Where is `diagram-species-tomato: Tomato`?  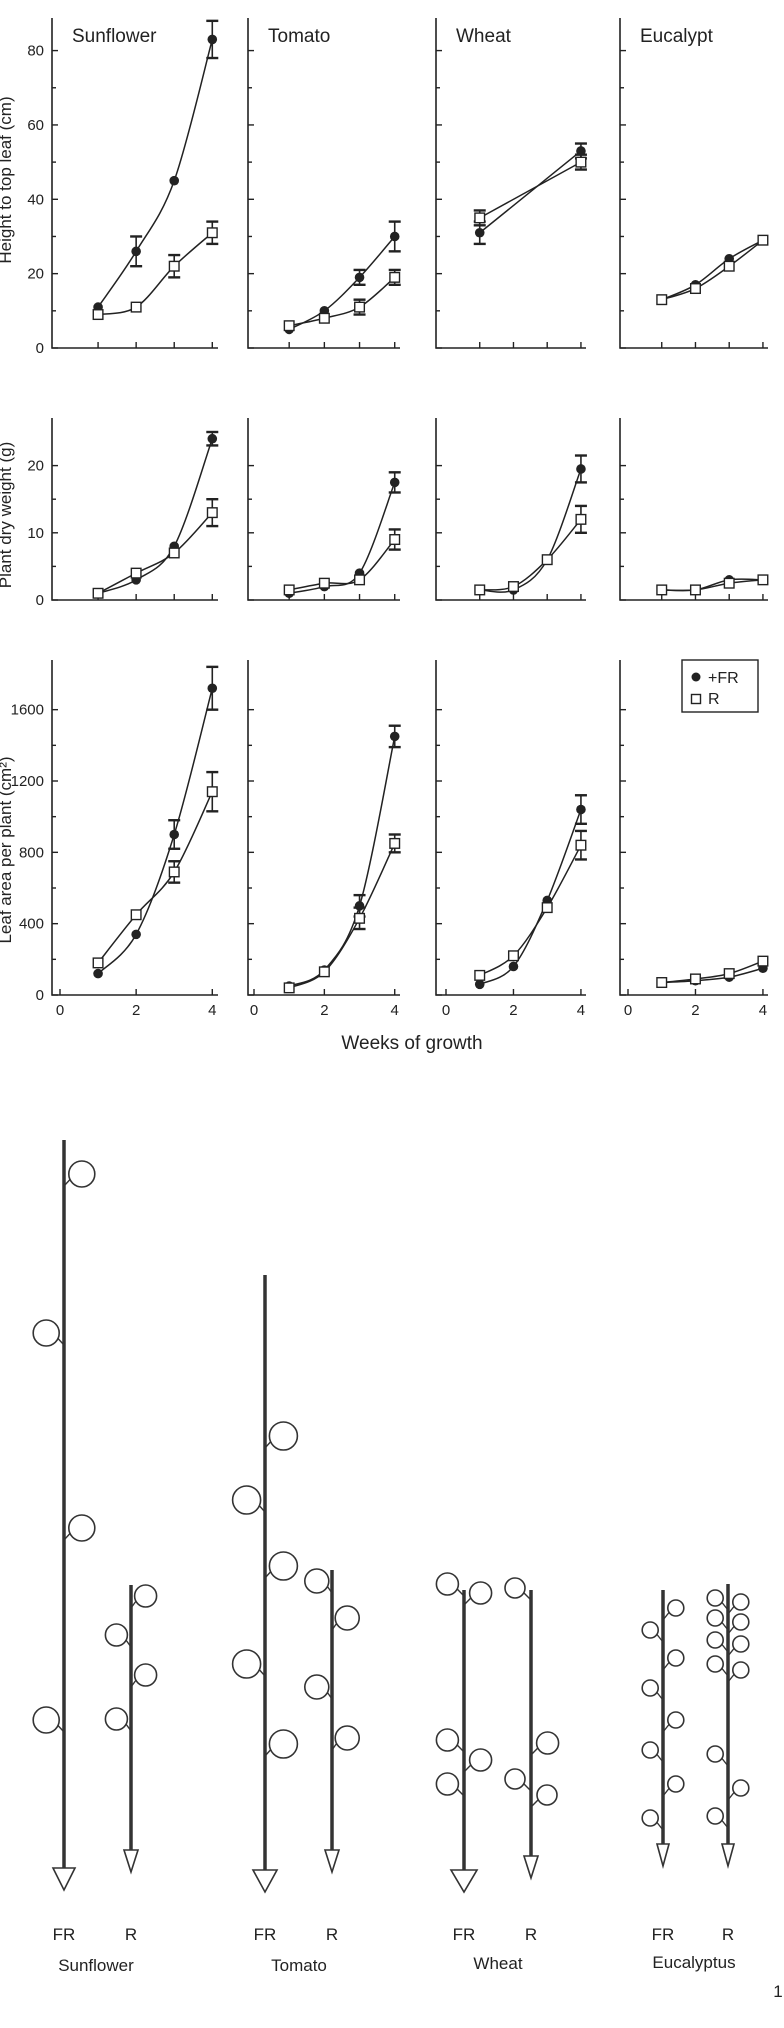 diagram-species-tomato: Tomato is located at coordinates (299, 1965).